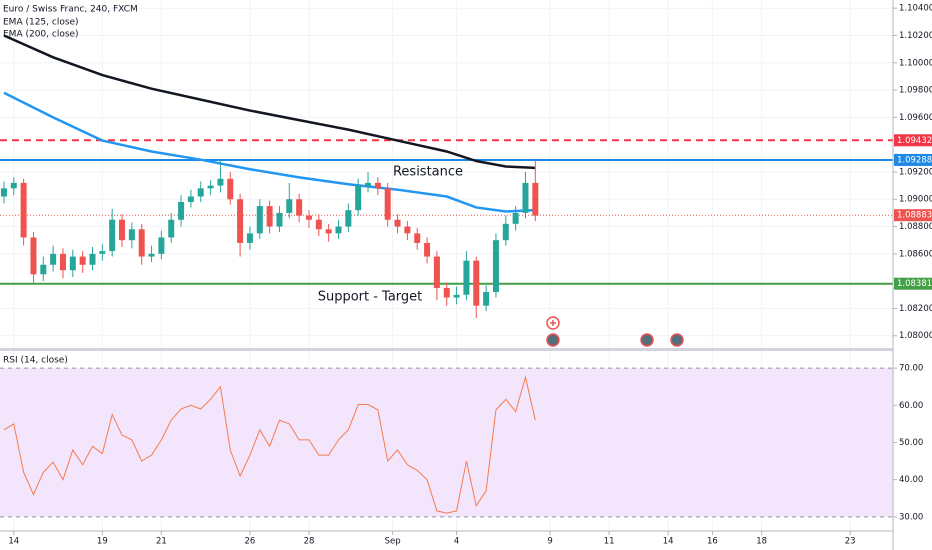  Describe the element at coordinates (915, 91) in the screenshot. I see `y-tick-label: 1.09800` at that location.